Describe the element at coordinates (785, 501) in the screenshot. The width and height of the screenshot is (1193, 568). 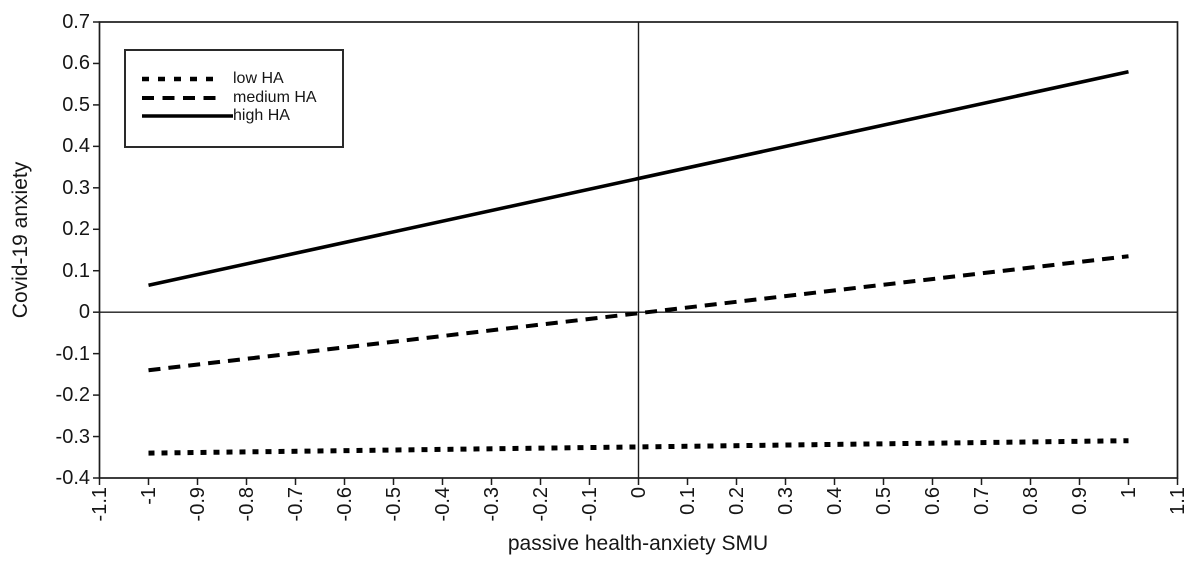
I see `x-tick-label: 0.3` at that location.